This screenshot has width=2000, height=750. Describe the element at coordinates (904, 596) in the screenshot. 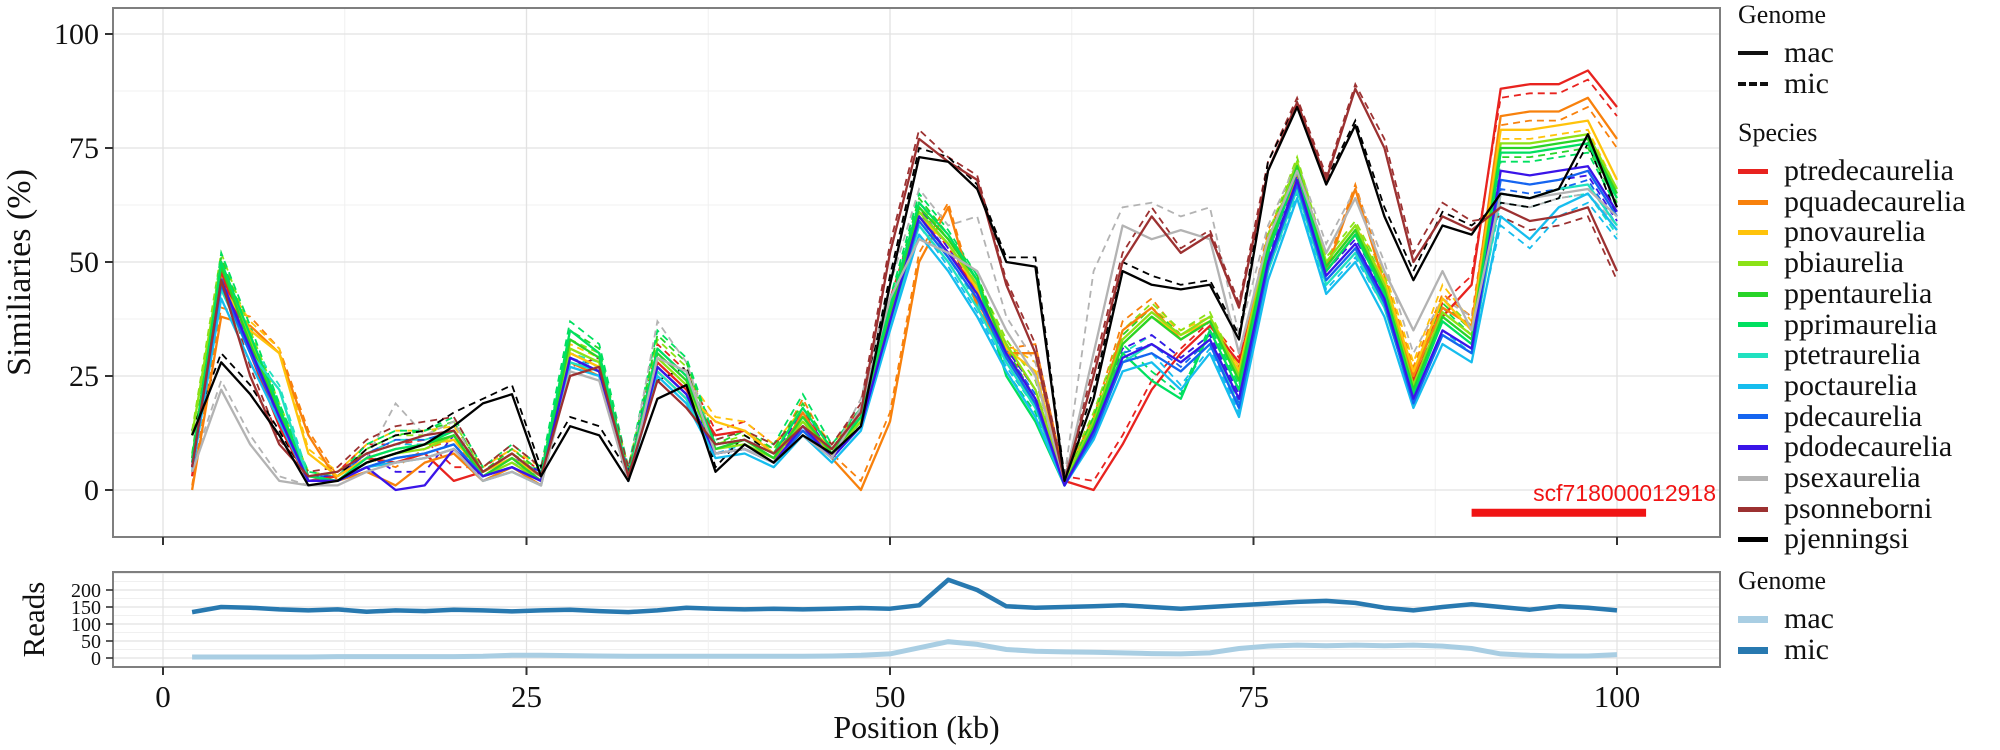

I see `reads-mic-line` at that location.